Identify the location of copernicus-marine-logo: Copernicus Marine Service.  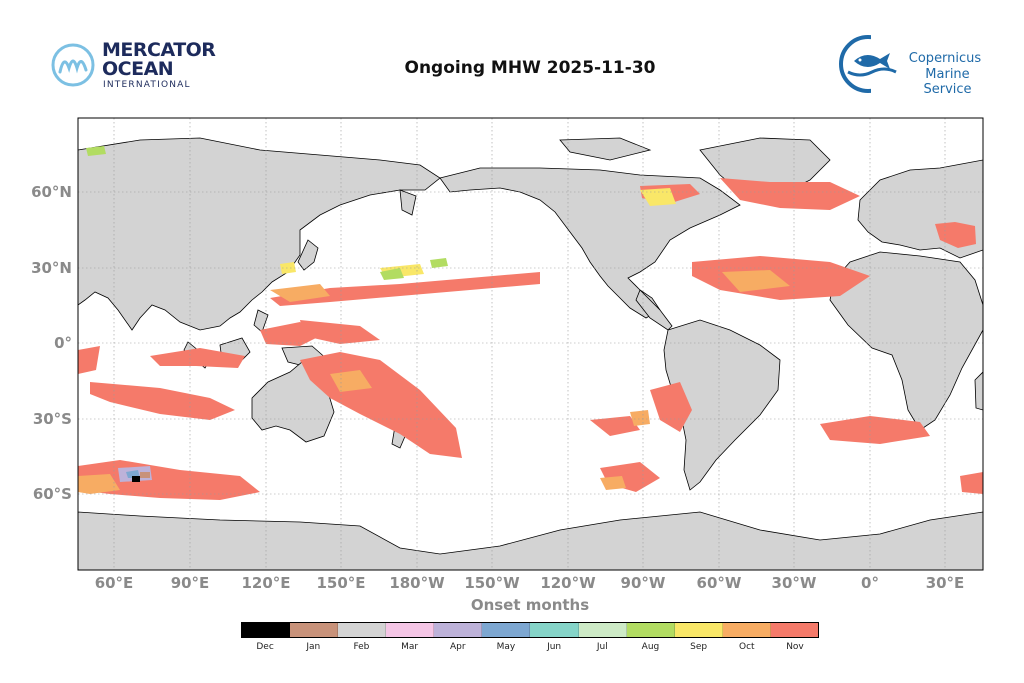
(918, 65).